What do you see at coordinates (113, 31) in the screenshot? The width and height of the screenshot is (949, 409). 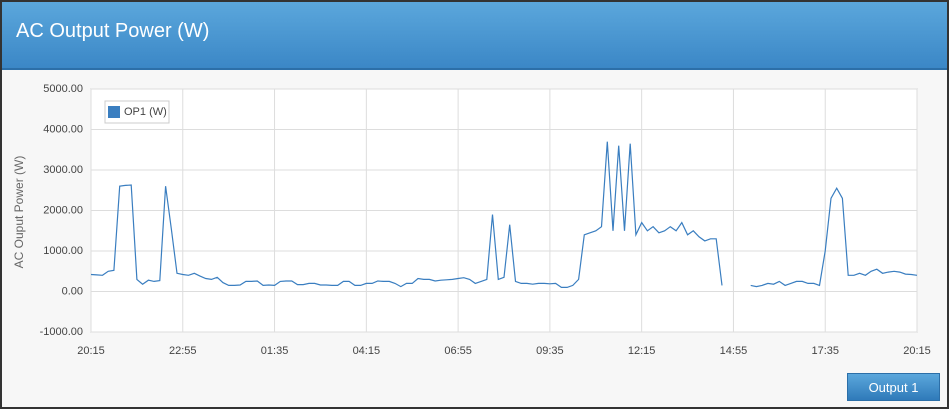 I see `chart-title: AC Output Power (W)` at bounding box center [113, 31].